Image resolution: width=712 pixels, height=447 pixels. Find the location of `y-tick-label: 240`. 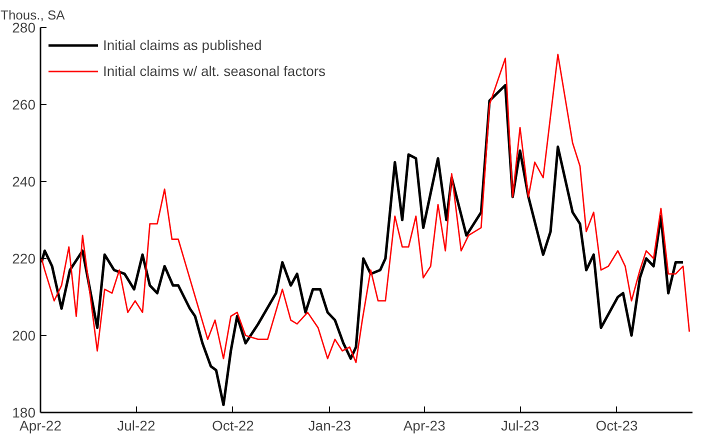

y-tick-label: 240 is located at coordinates (24, 182).